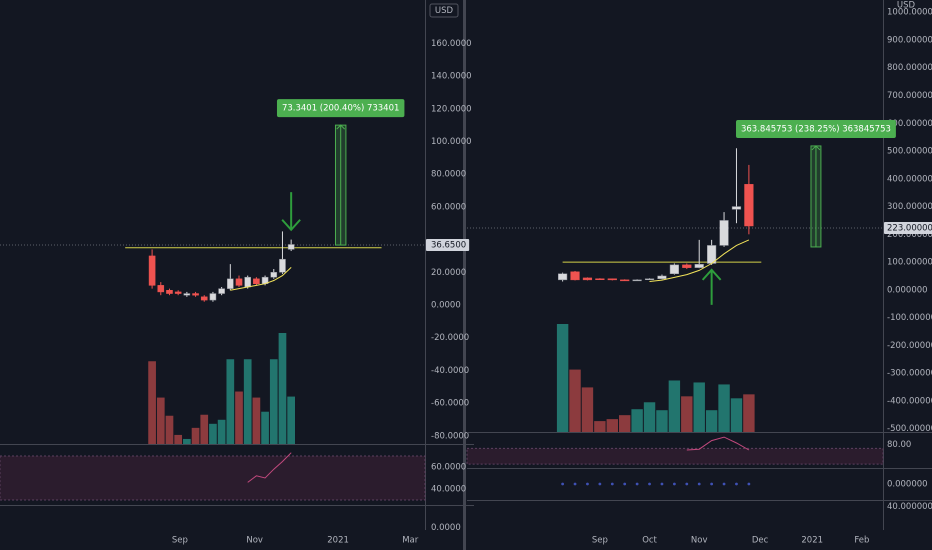  What do you see at coordinates (711, 274) in the screenshot?
I see `arrow-head` at bounding box center [711, 274].